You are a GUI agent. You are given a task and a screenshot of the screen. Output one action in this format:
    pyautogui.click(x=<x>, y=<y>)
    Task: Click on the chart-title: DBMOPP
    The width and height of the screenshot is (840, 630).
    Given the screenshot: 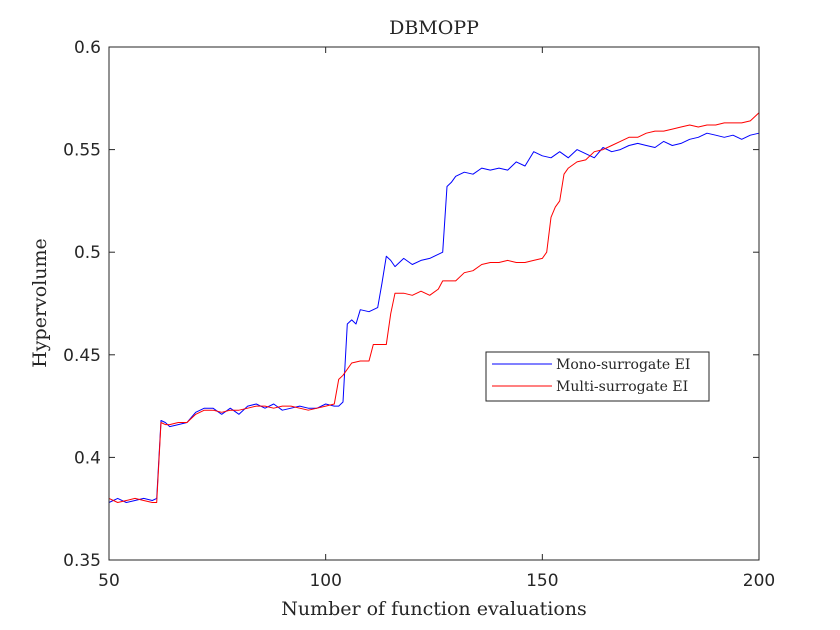 What is the action you would take?
    pyautogui.click(x=434, y=28)
    